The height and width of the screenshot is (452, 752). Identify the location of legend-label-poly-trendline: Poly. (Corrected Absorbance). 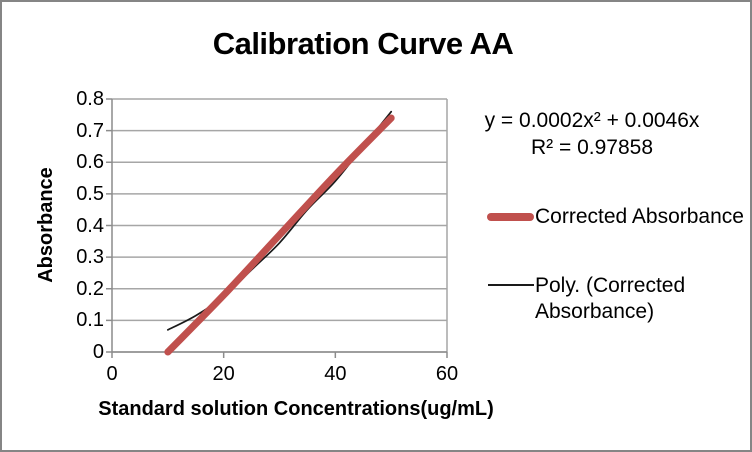
(610, 298).